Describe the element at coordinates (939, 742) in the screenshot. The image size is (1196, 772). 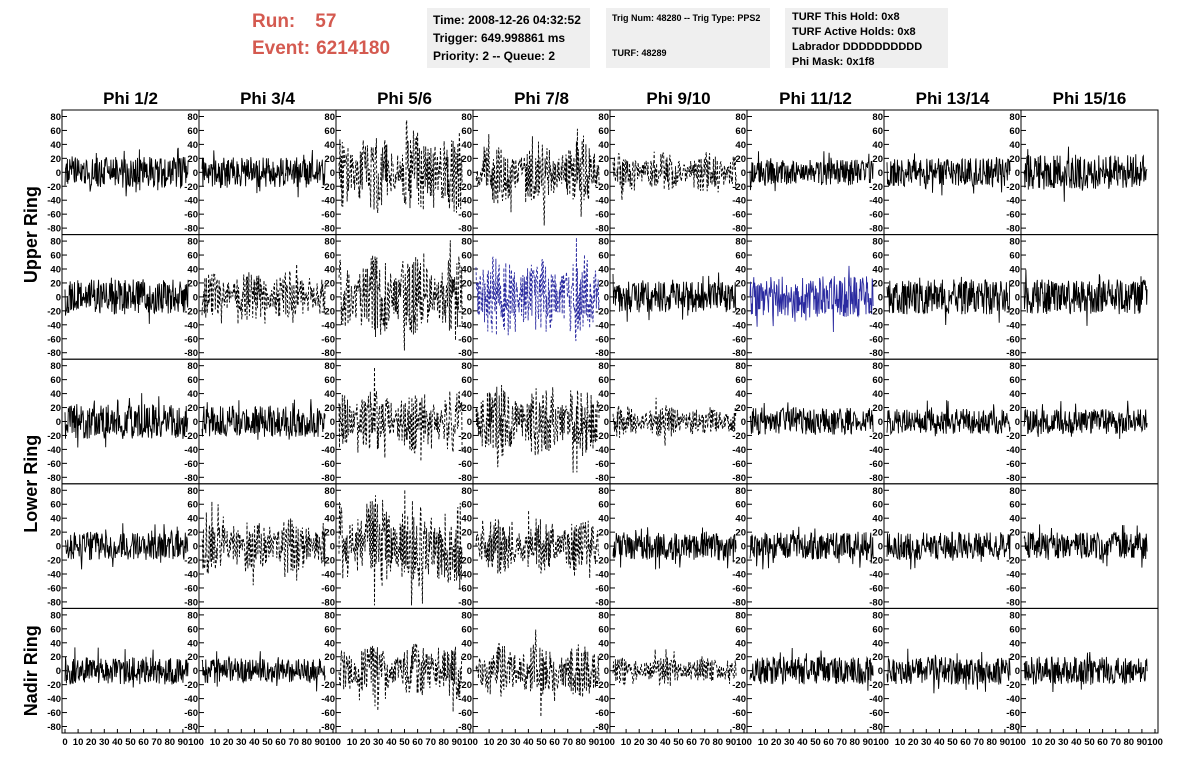
I see `x-tick-label: 40` at that location.